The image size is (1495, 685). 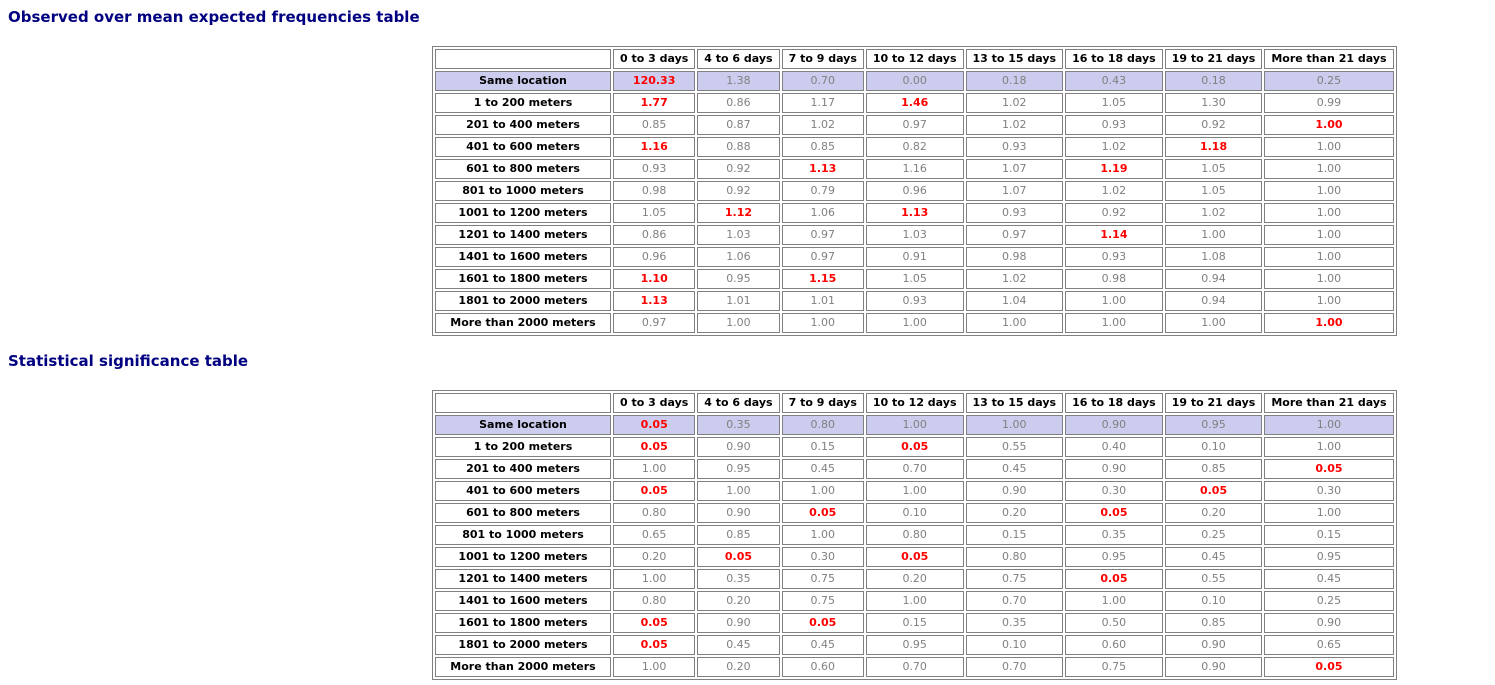 I want to click on column-header: 0 to 3 days, so click(x=654, y=59).